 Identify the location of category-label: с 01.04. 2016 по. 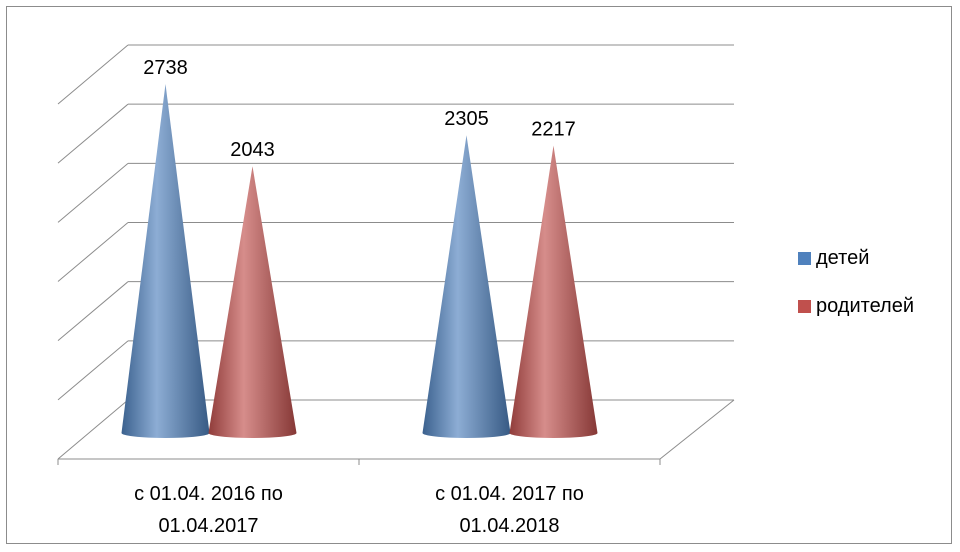
(208, 494).